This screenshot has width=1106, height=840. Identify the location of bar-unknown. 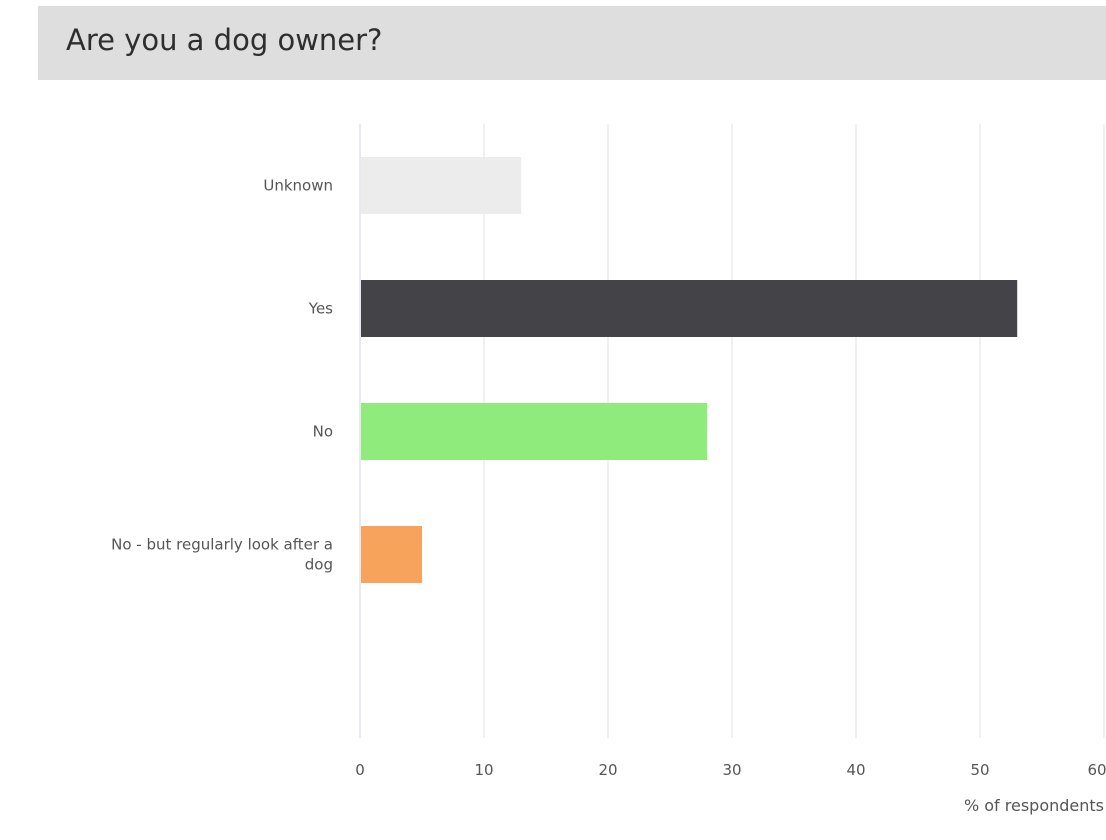
(441, 185).